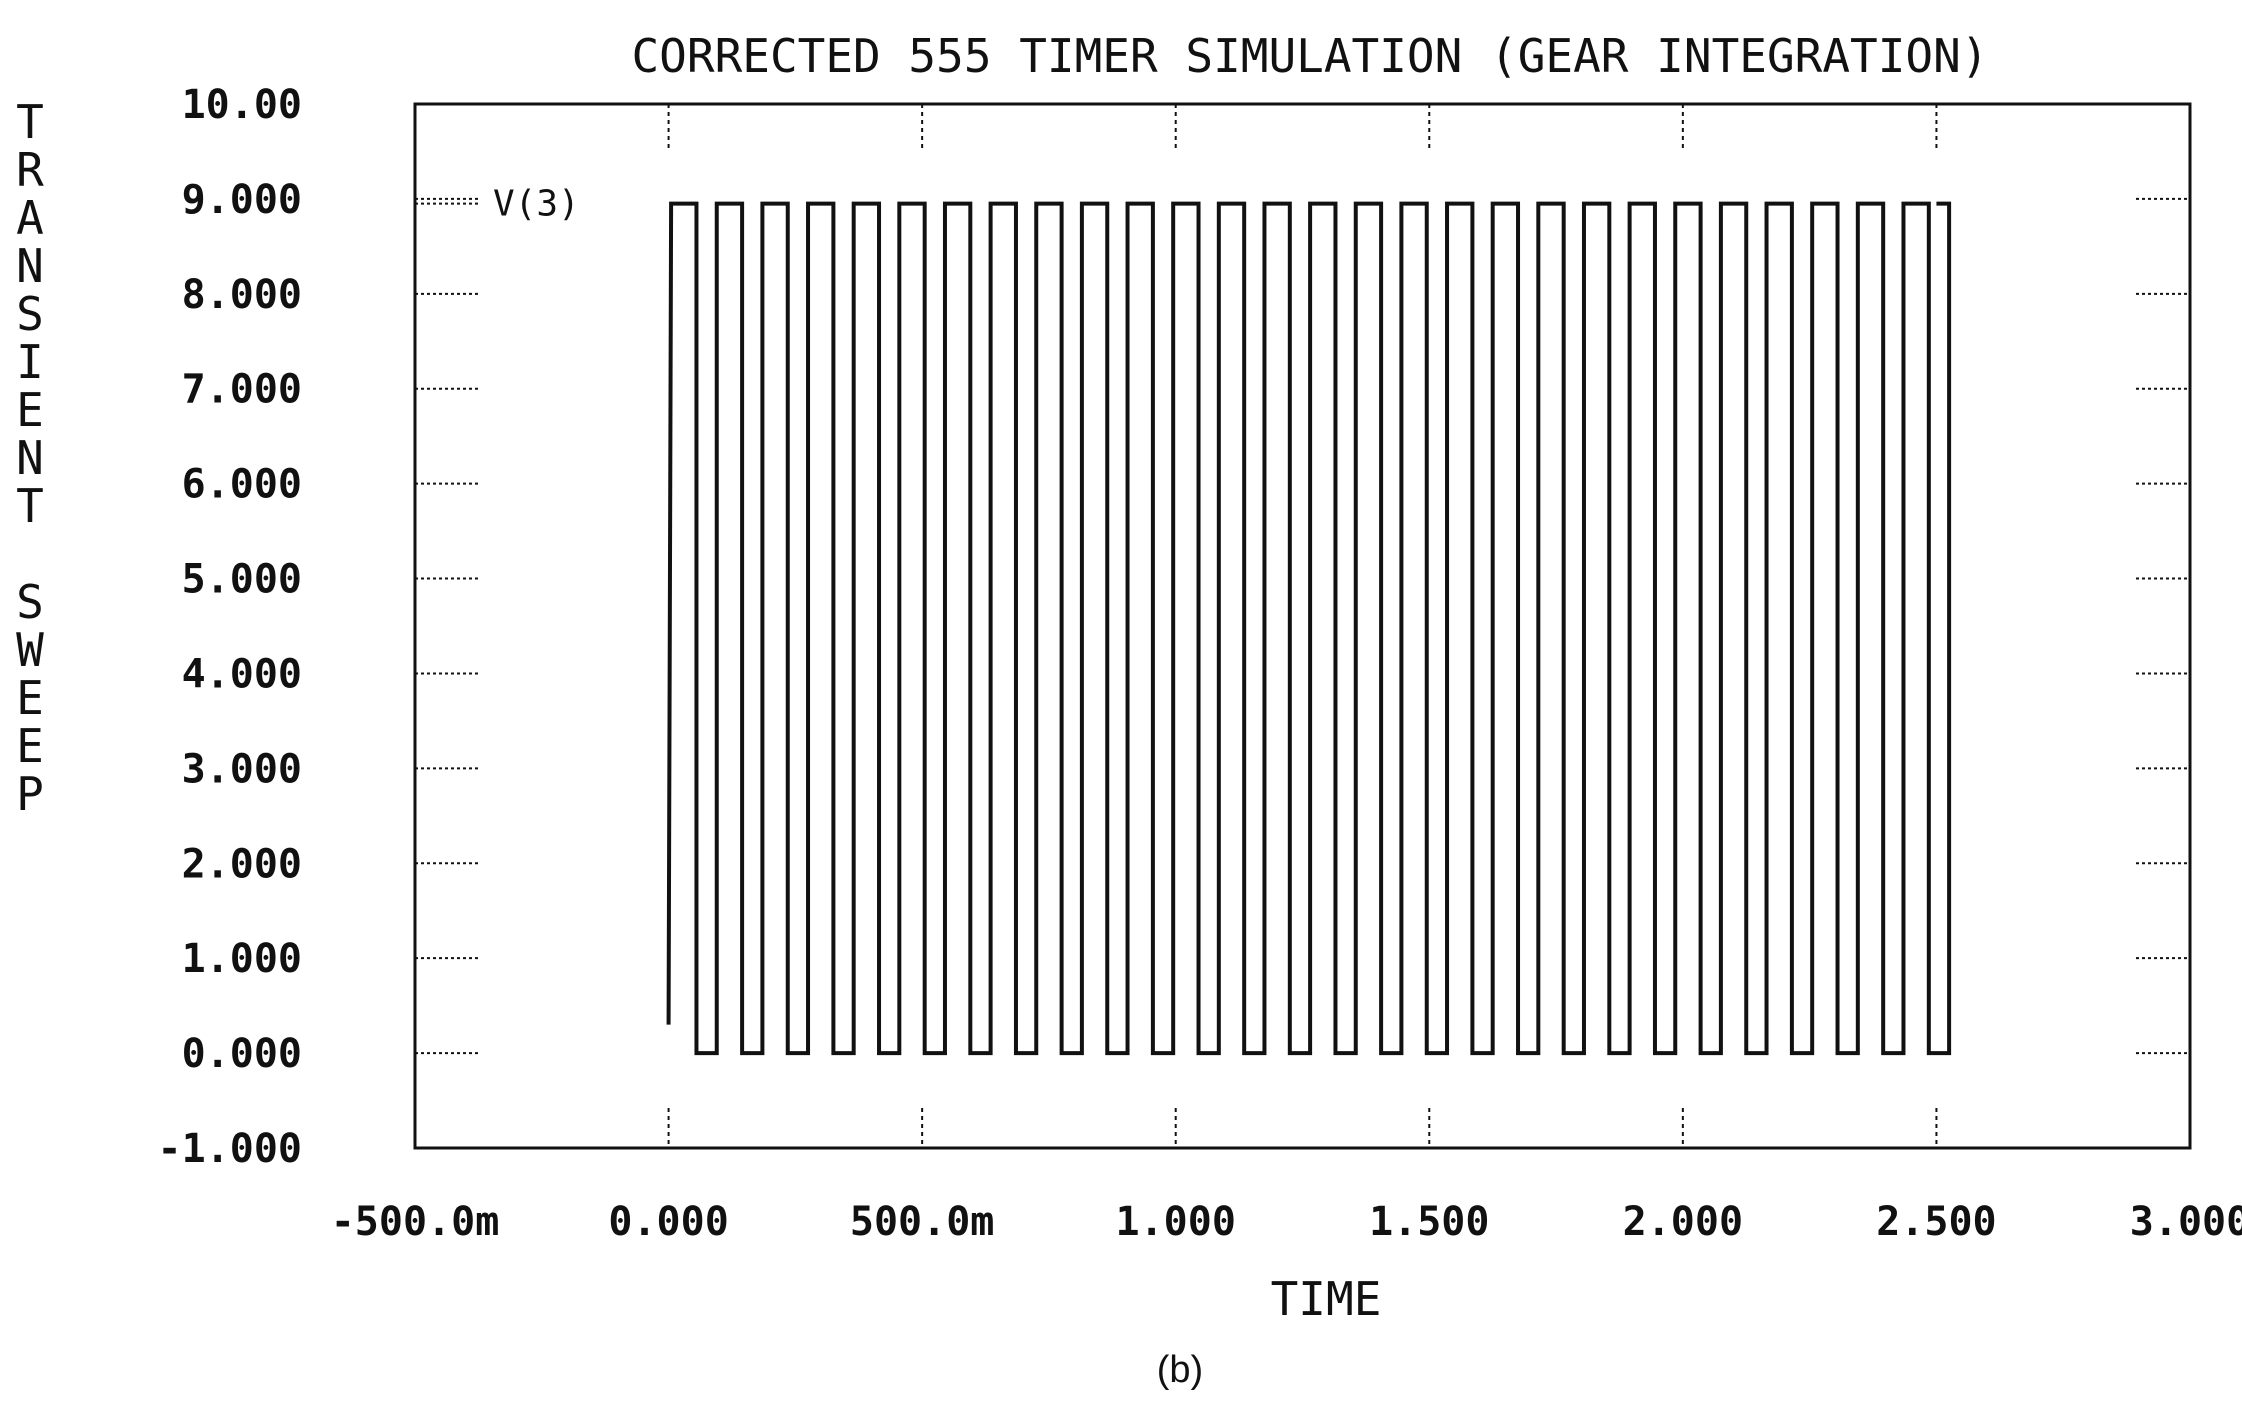 Image resolution: width=2242 pixels, height=1409 pixels. I want to click on x-axis-label: TIME, so click(1326, 1299).